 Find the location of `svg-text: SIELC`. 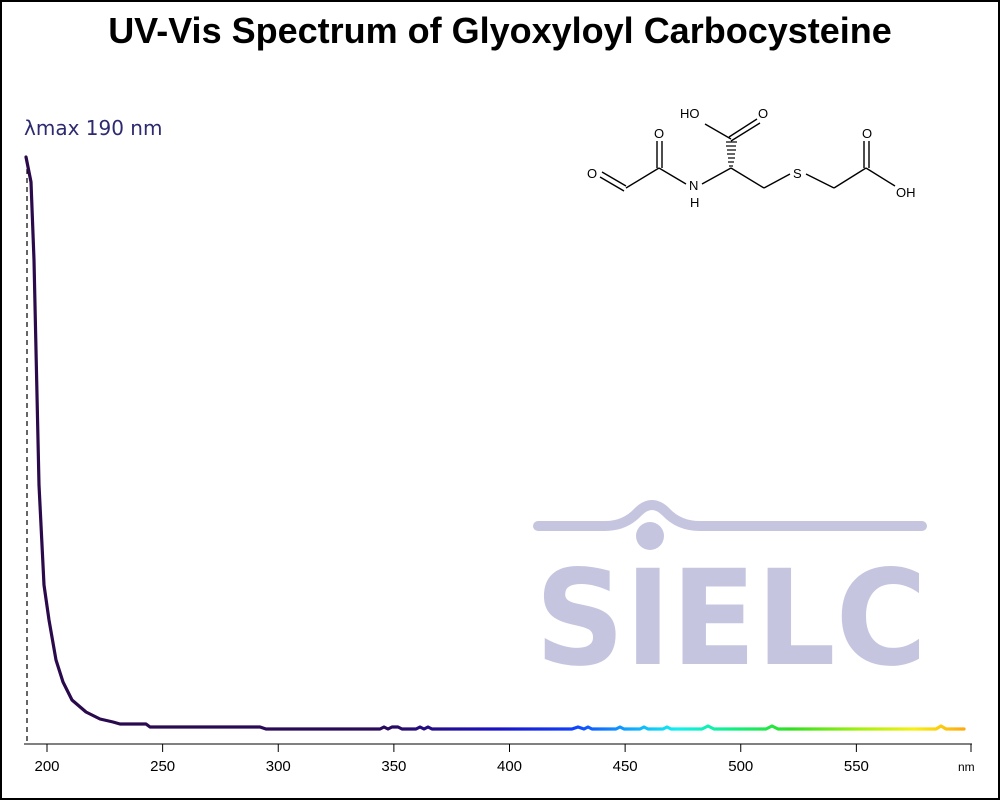

svg-text: SIELC is located at coordinates (731, 619).